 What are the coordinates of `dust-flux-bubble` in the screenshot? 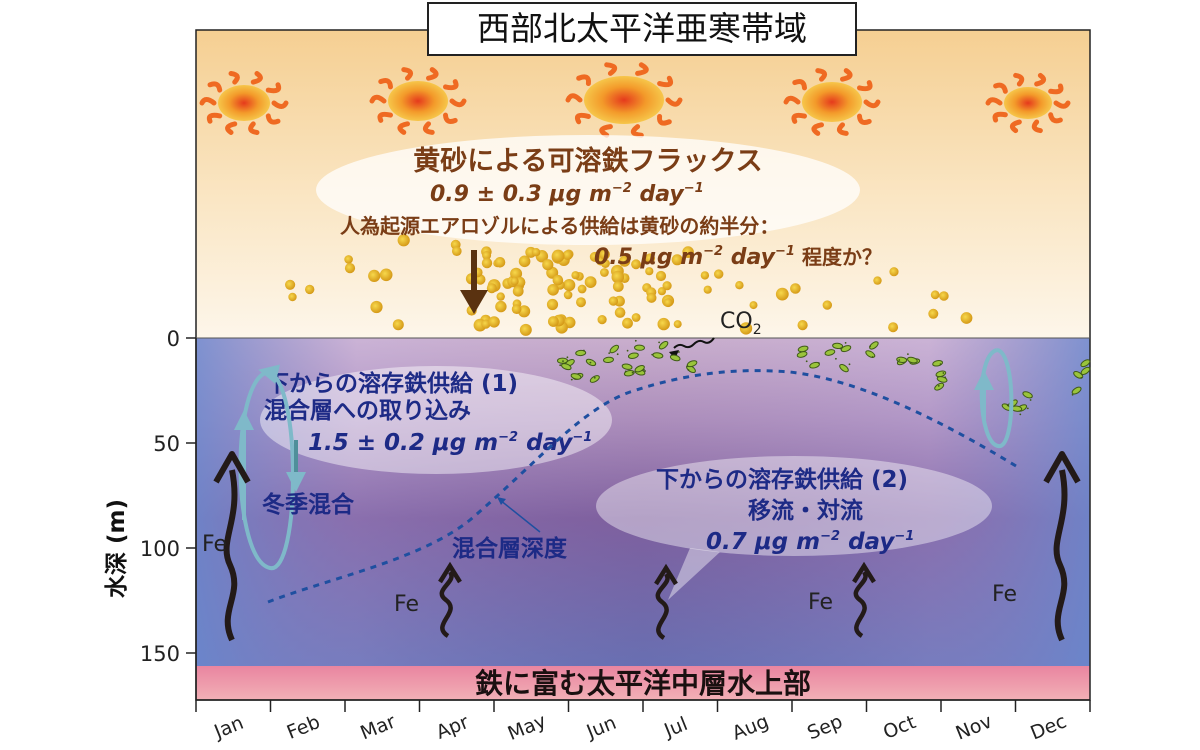 It's located at (588, 190).